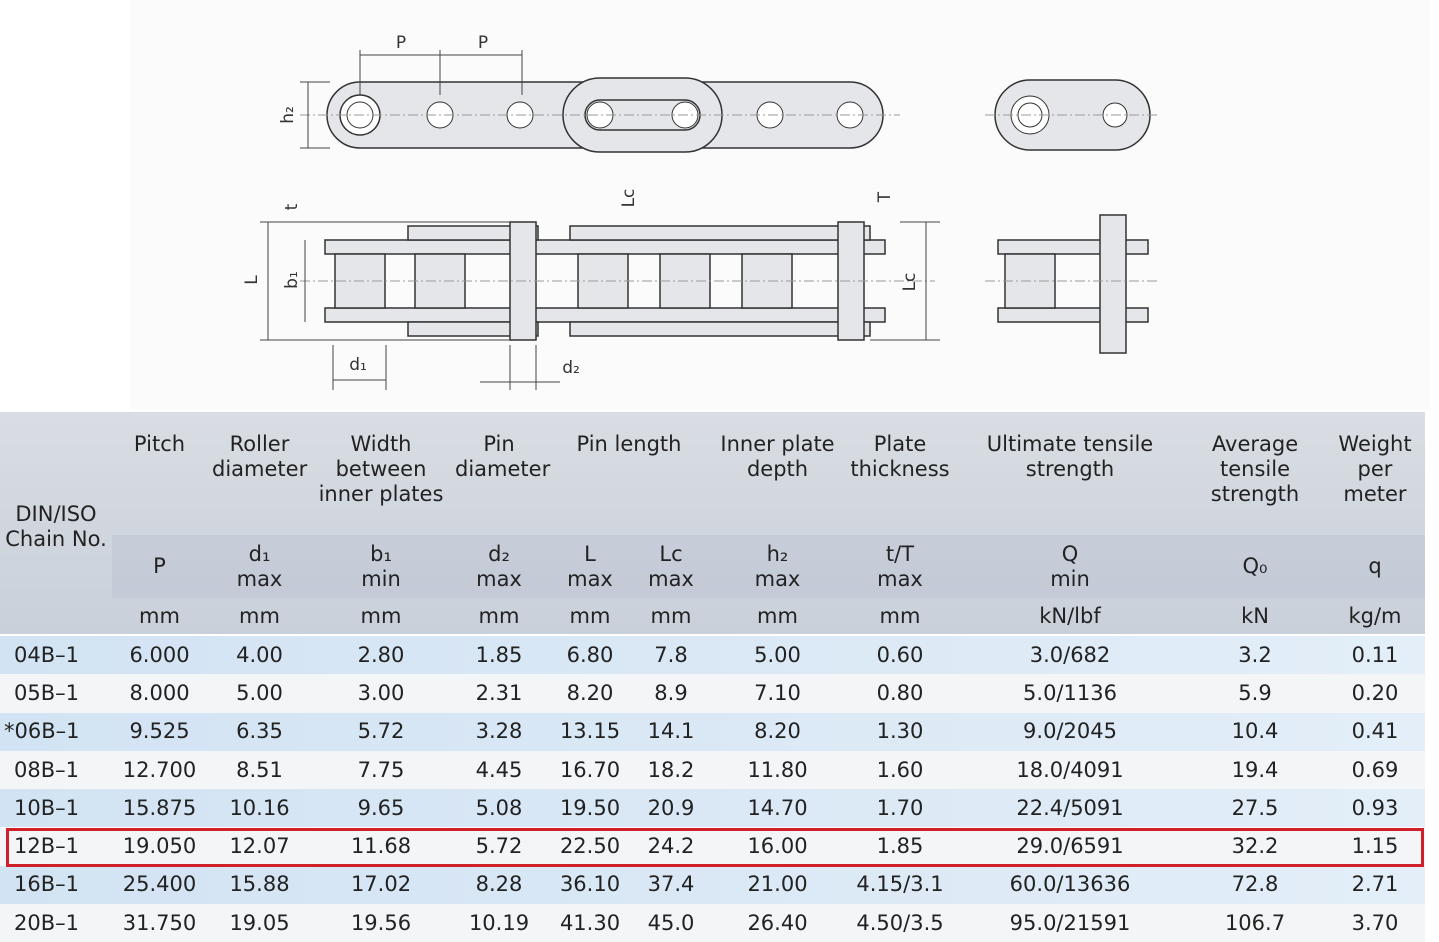  I want to click on table-cell: 4.50/3.5, so click(900, 923).